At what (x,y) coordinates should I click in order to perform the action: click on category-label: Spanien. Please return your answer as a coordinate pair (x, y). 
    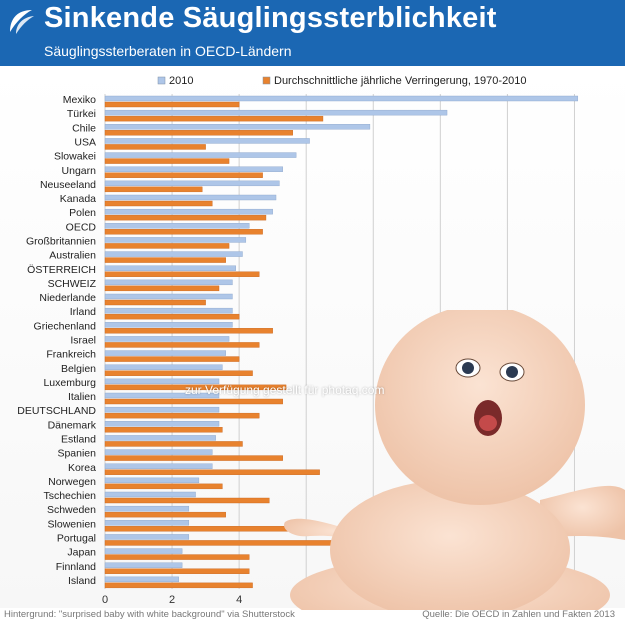
    Looking at the image, I should click on (76, 454).